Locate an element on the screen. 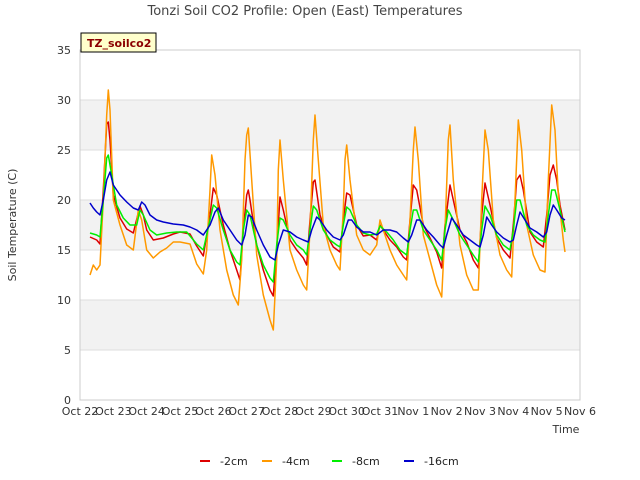  x-tick-label: Nov 2 is located at coordinates (447, 411).